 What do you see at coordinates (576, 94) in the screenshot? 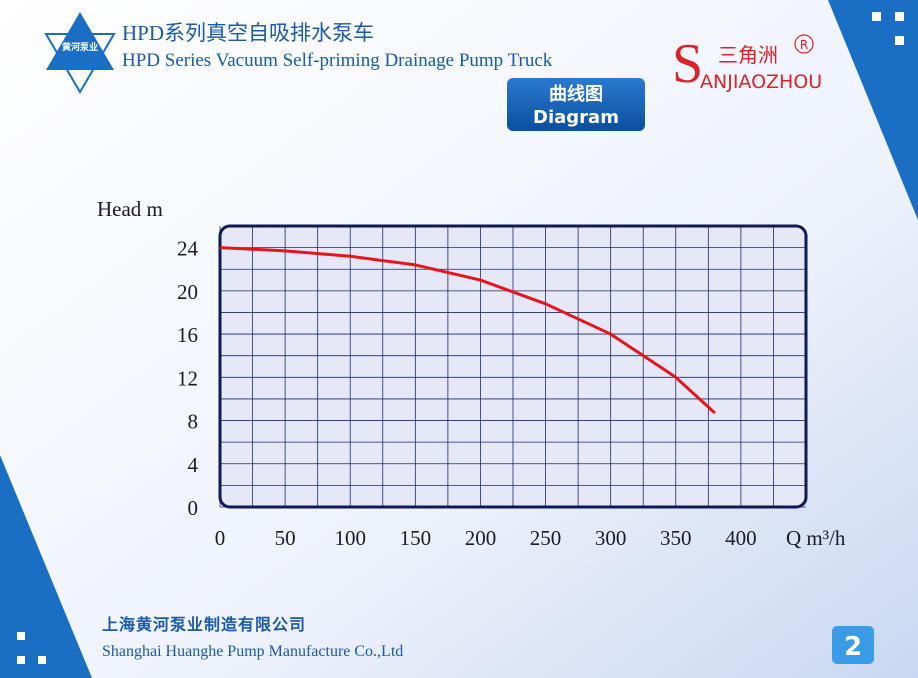
I see `button-label-zh: 曲线图` at bounding box center [576, 94].